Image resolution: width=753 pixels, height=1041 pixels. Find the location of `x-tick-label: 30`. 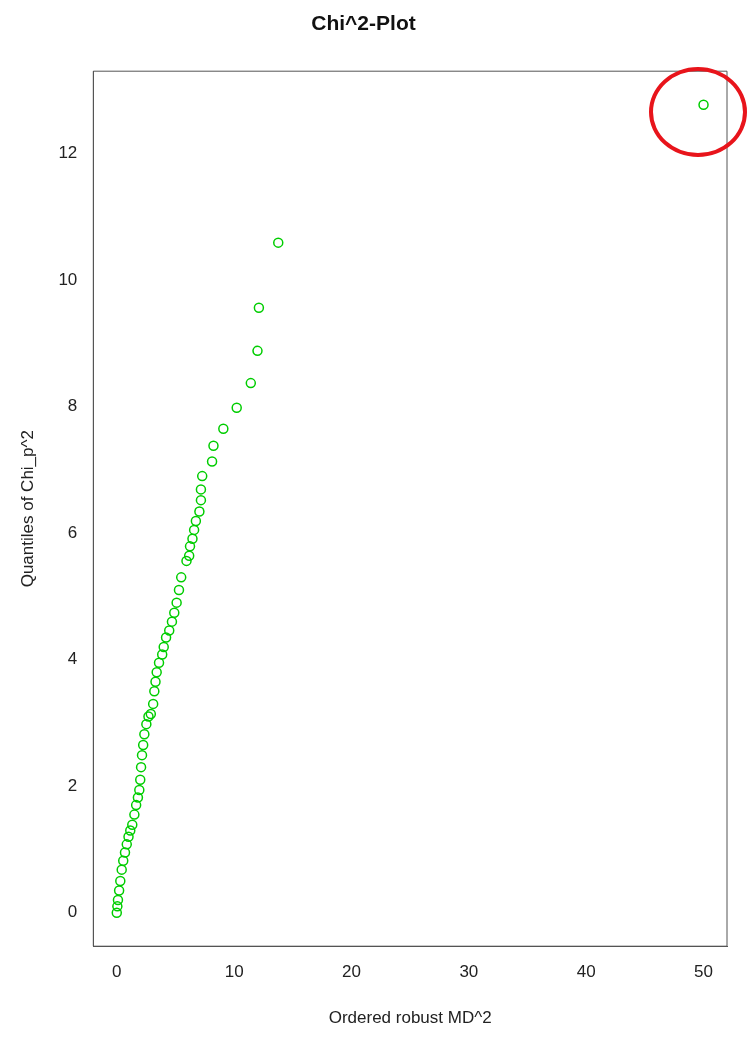

x-tick-label: 30 is located at coordinates (469, 972).